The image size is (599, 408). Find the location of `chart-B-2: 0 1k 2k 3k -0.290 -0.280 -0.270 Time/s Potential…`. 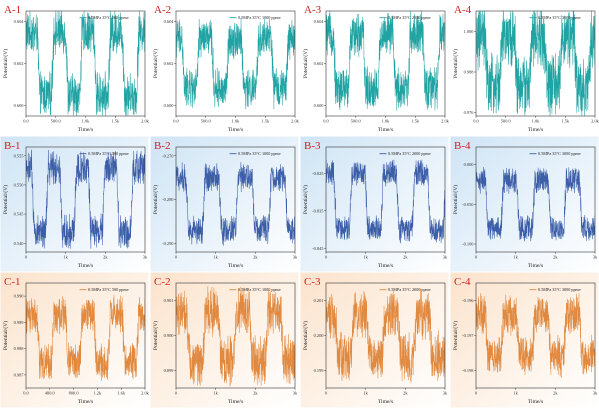

chart-B-2: 0 1k 2k 3k -0.290 -0.280 -0.270 Time/s Potential… is located at coordinates (224, 204).